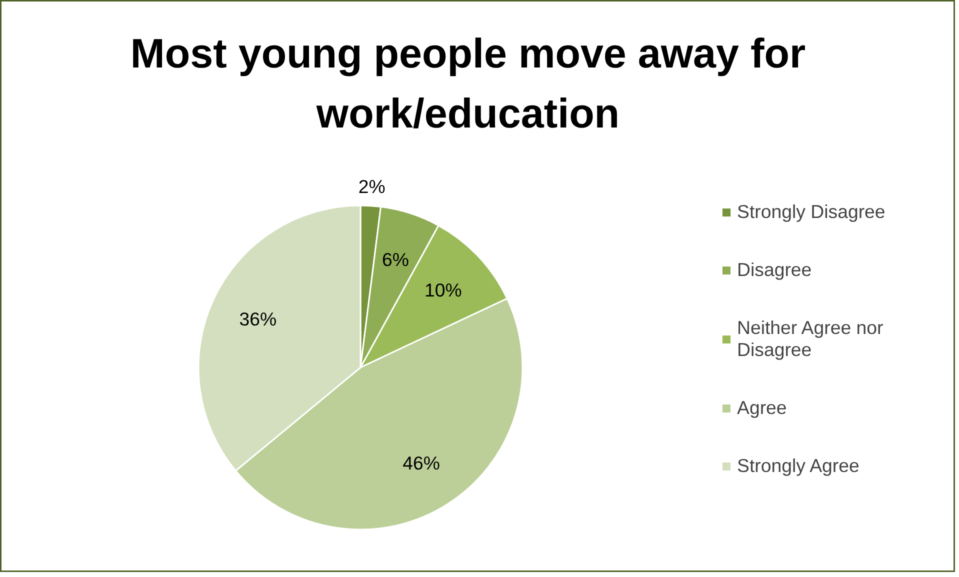  Describe the element at coordinates (372, 186) in the screenshot. I see `data-label: 2%` at that location.